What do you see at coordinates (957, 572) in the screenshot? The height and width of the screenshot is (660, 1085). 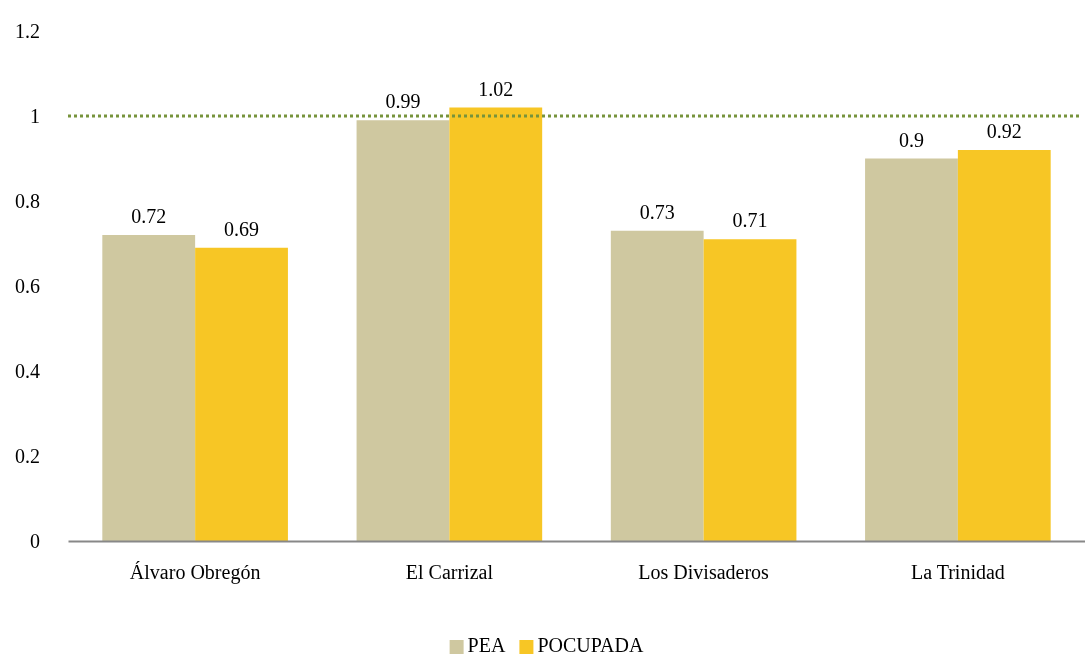 I see `x-tick-label: La Trinidad` at bounding box center [957, 572].